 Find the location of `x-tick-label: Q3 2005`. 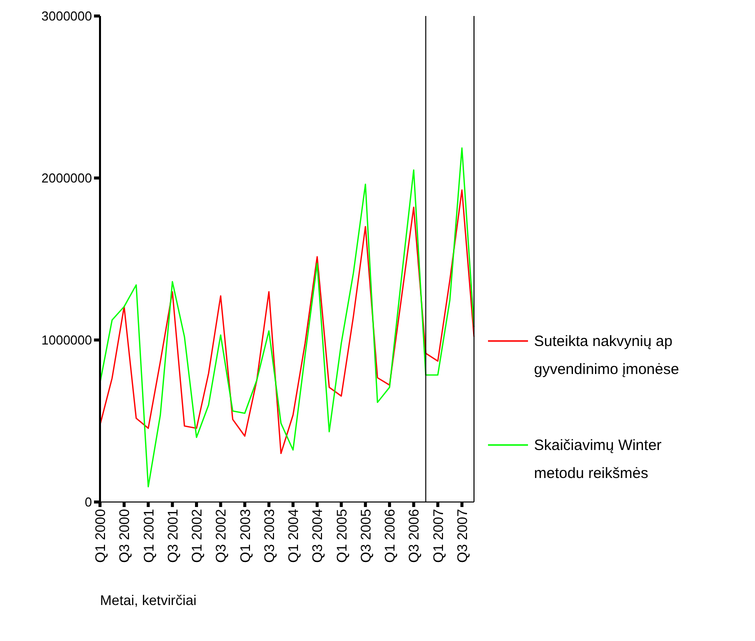

x-tick-label: Q3 2005 is located at coordinates (365, 535).